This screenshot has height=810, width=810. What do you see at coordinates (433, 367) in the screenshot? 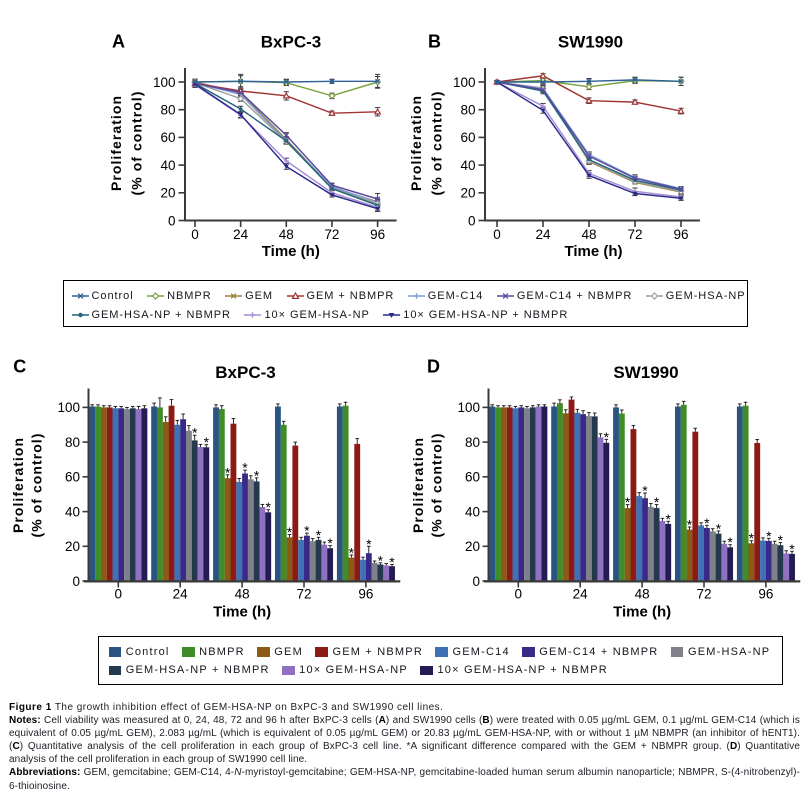
I see `svg-text: D` at bounding box center [433, 367].